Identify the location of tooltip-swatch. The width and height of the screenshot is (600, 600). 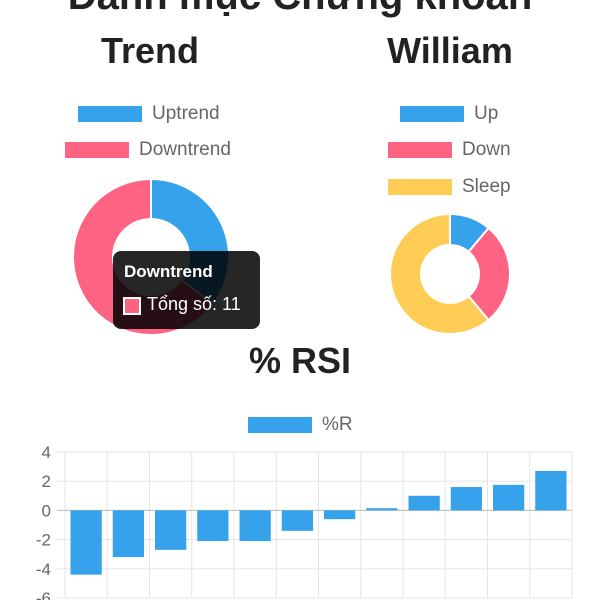
(132, 306).